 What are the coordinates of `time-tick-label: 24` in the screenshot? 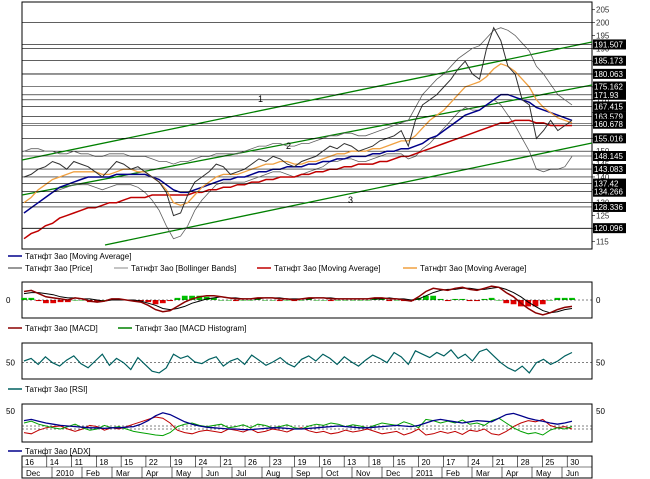 It's located at (202, 462).